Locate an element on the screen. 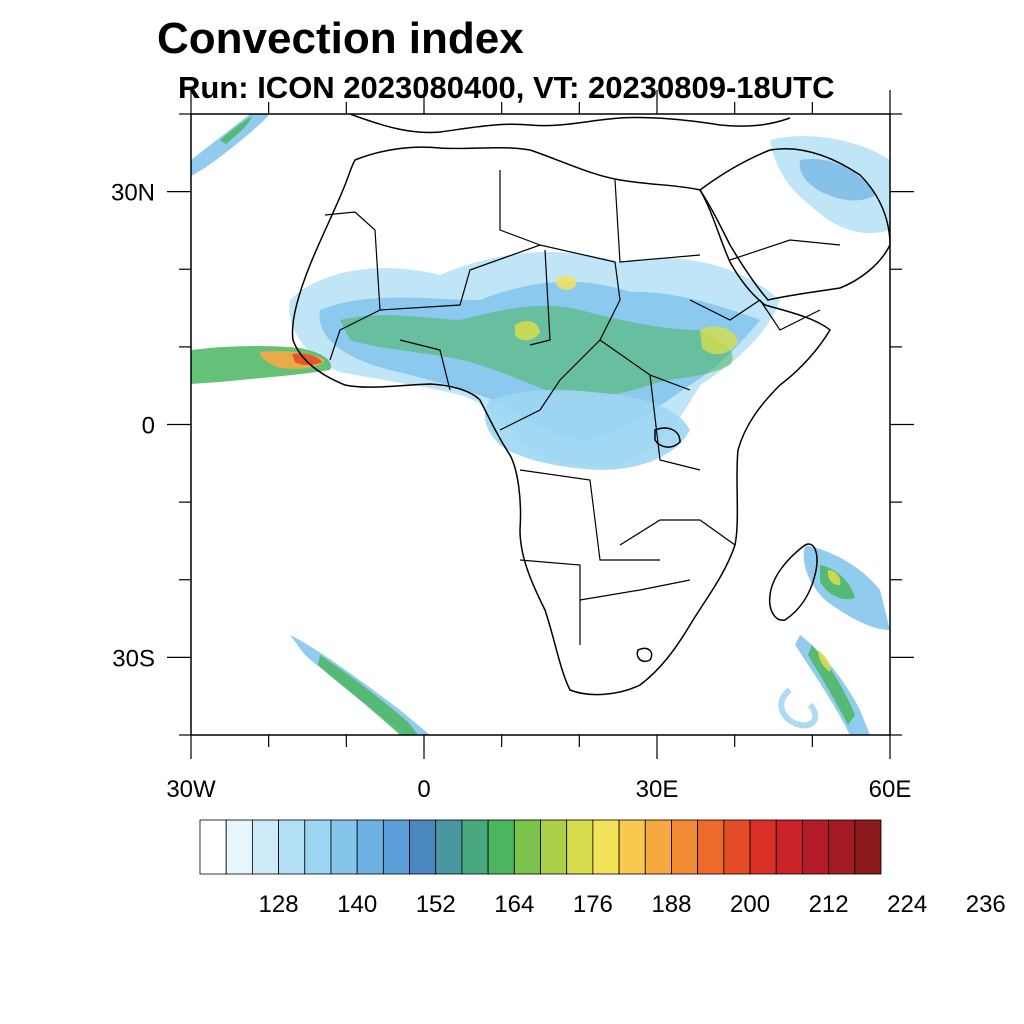  x-tick-label: 30W is located at coordinates (191, 789).